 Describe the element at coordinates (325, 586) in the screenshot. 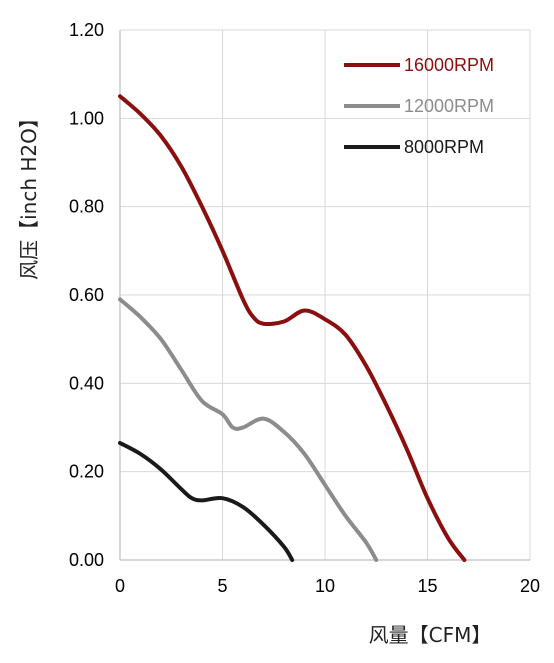

I see `x-tick-label: 10` at that location.